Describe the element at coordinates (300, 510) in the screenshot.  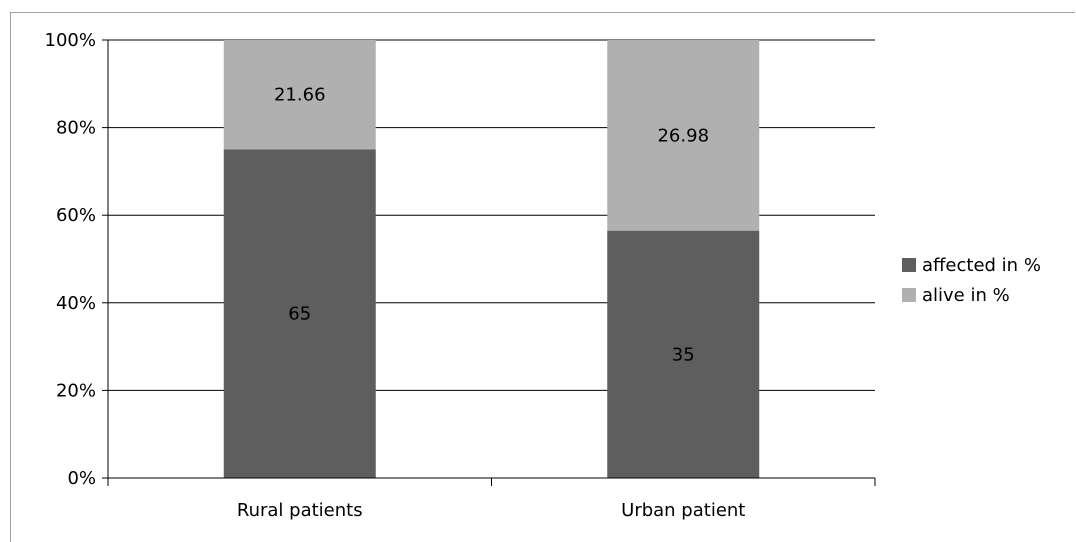
I see `x-tick-label: Rural patients` at that location.